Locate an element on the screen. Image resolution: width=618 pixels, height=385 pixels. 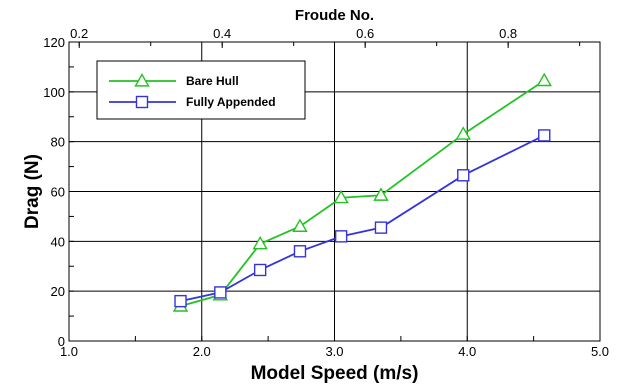
x2-tick-label: 0.8 is located at coordinates (508, 33).